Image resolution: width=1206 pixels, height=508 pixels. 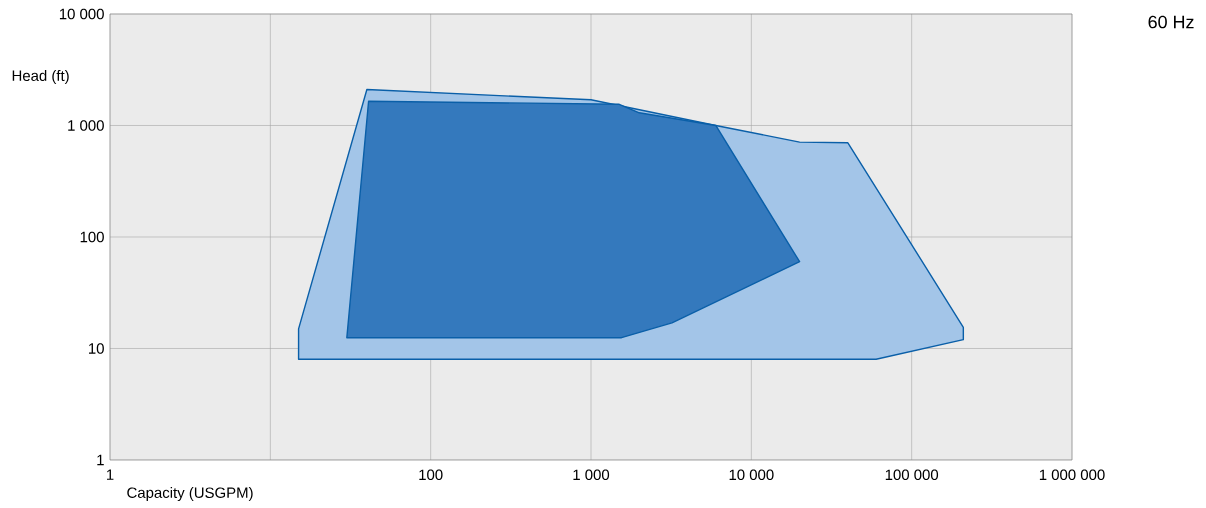 What do you see at coordinates (100, 460) in the screenshot?
I see `y-tick-label: 1` at bounding box center [100, 460].